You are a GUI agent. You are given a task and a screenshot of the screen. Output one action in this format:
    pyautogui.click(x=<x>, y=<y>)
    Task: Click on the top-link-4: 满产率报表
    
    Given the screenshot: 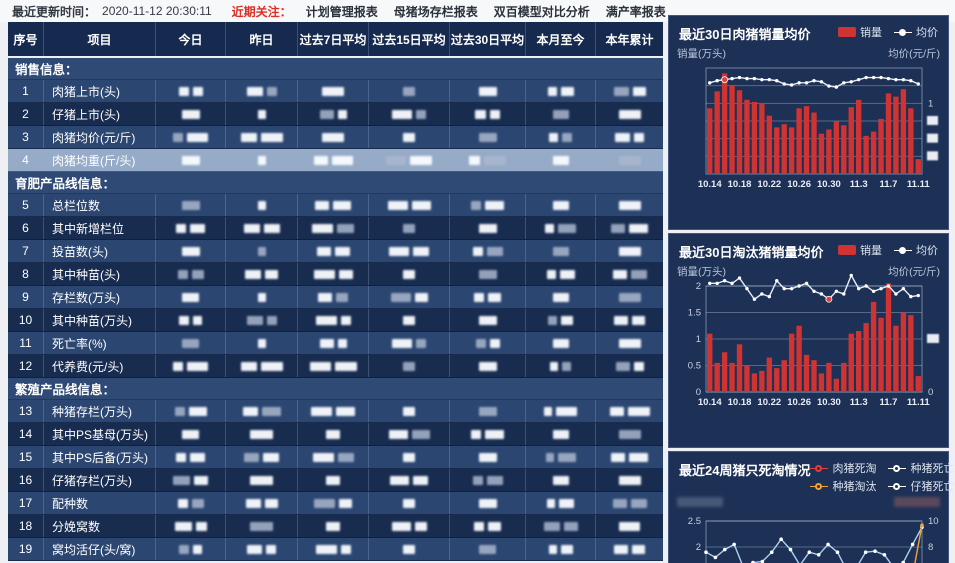 What is the action you would take?
    pyautogui.click(x=635, y=11)
    